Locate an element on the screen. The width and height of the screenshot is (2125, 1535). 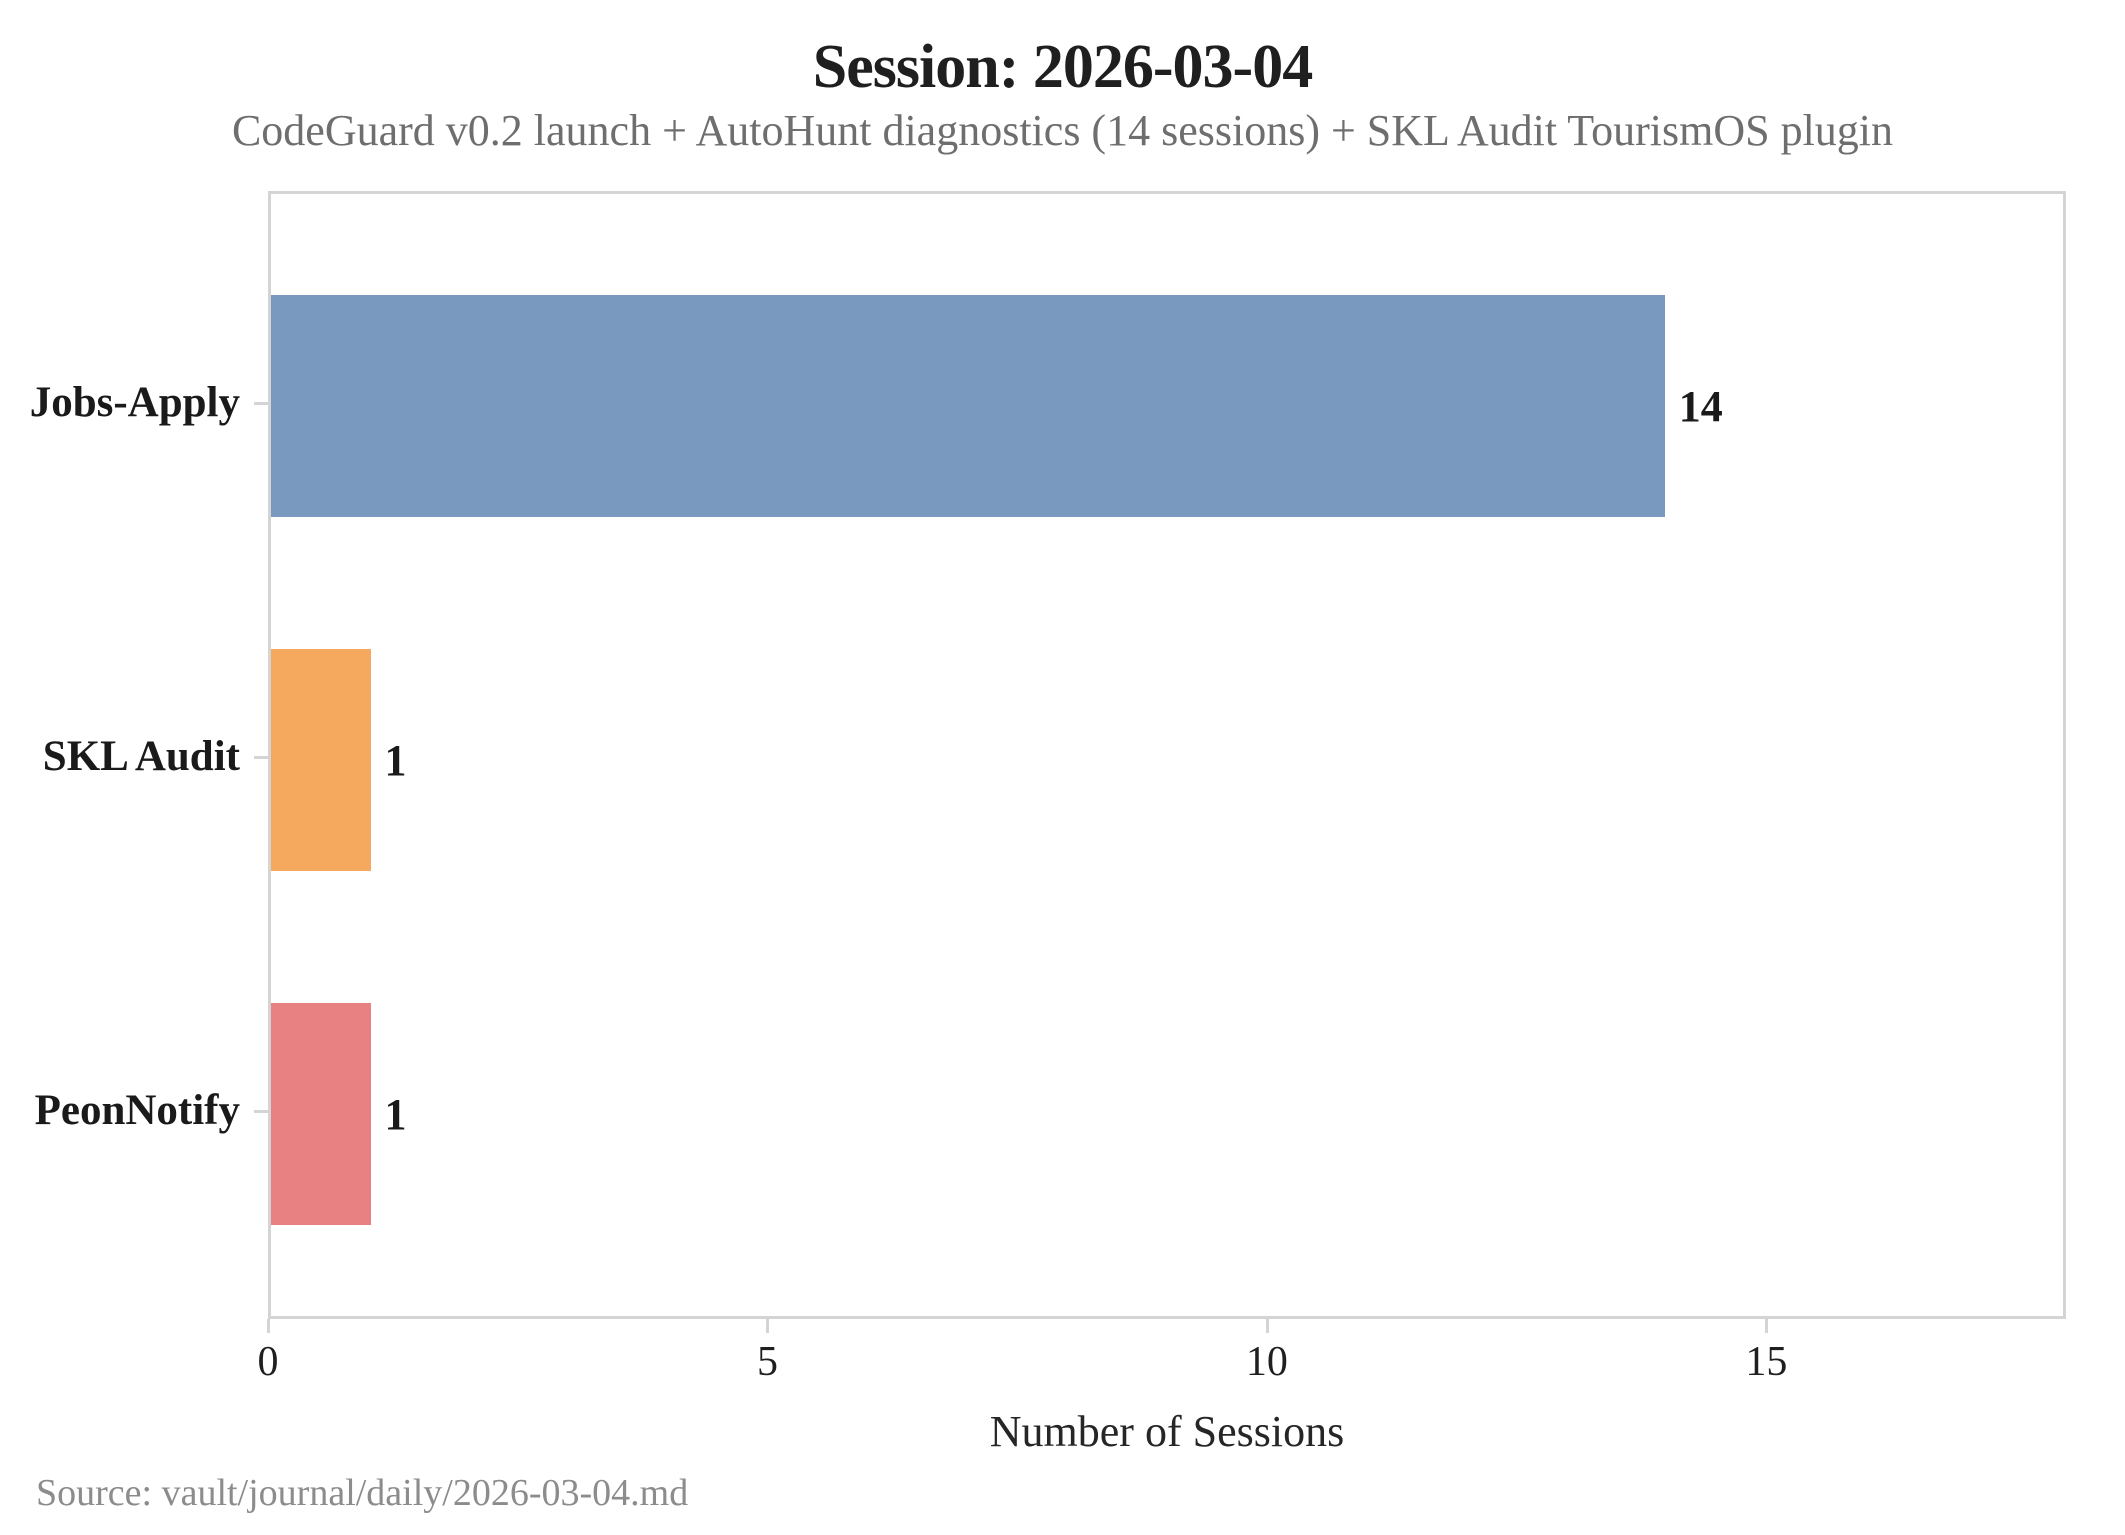
x-axis-label: Number of Sessions is located at coordinates (1167, 1431).